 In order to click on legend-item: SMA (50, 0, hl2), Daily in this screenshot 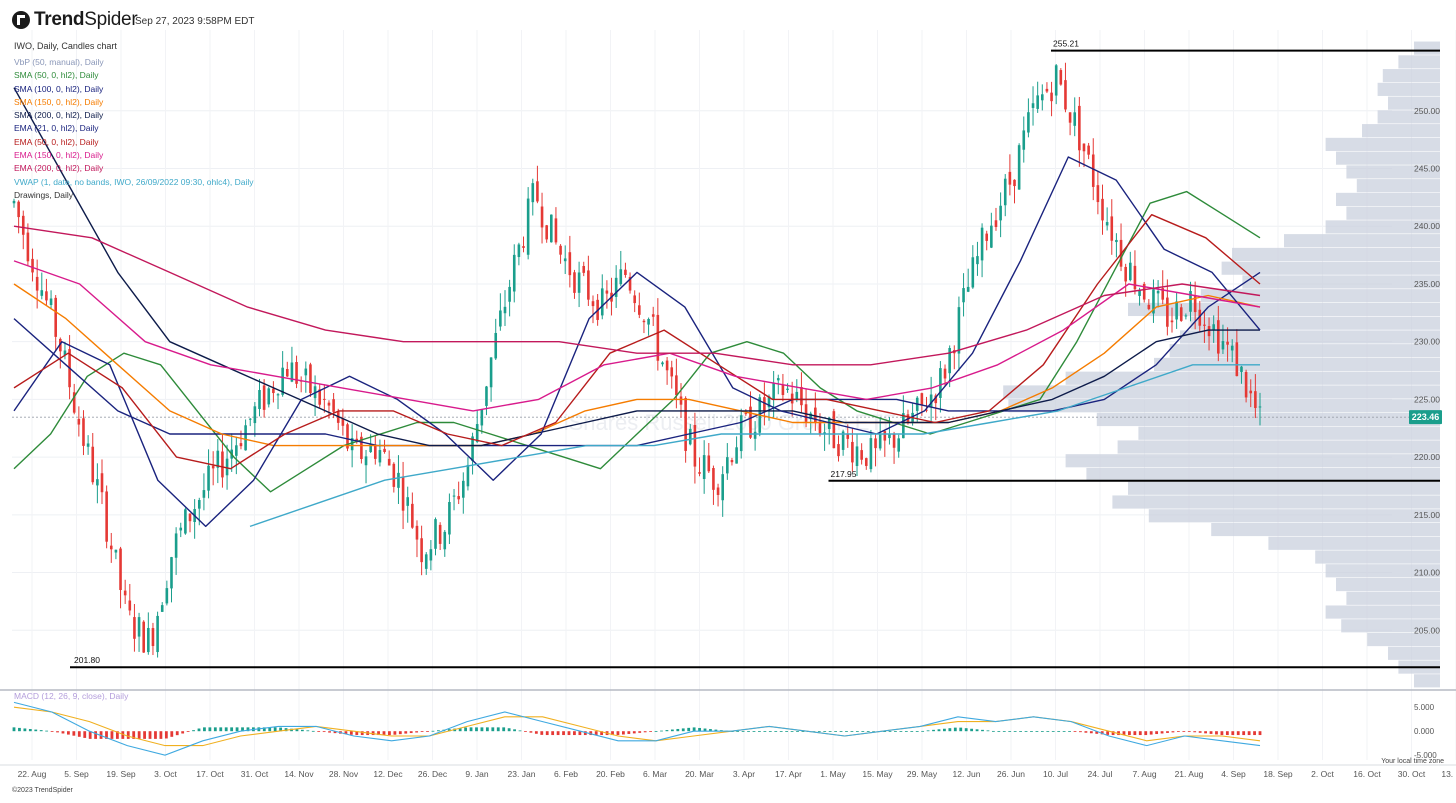, I will do `click(56, 75)`.